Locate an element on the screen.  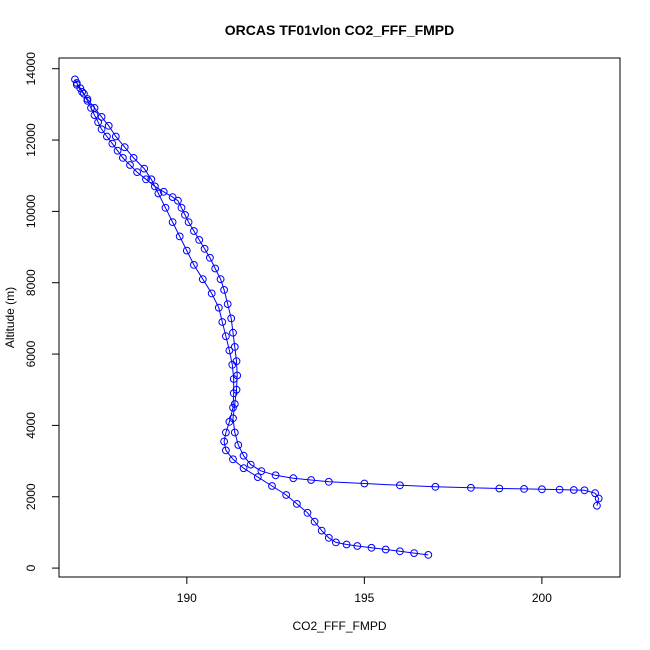
x-axis-label: CO2_FFF_FMPD is located at coordinates (339, 626).